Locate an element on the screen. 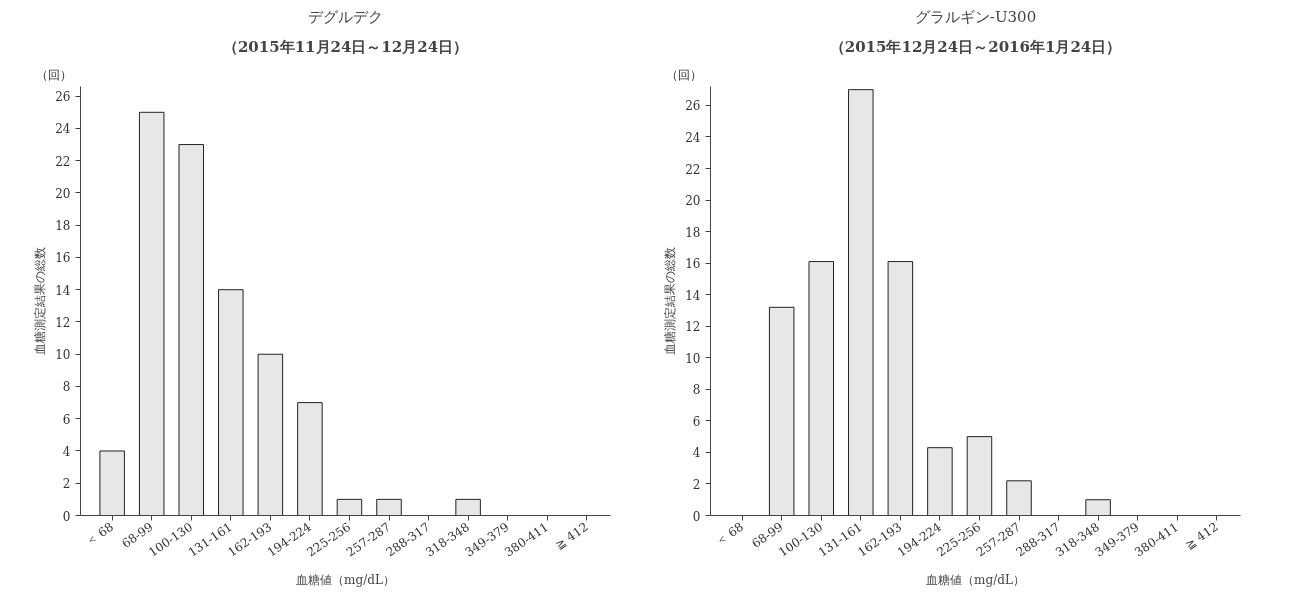  chart-subtitle: （2015年12月24日～2016年1月24日） is located at coordinates (975, 46).